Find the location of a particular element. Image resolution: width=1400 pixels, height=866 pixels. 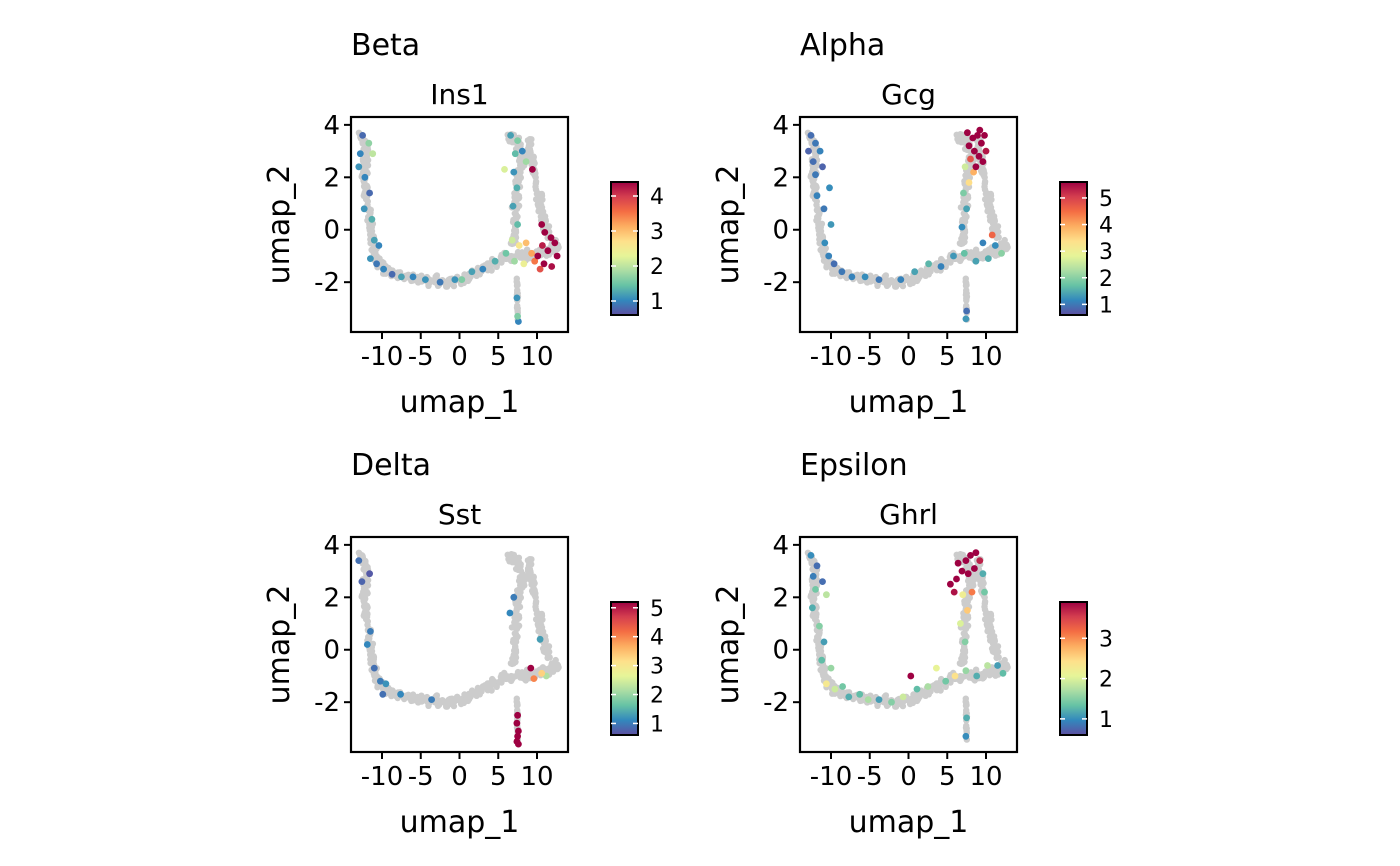

colorbar-gradient is located at coordinates (624, 248).